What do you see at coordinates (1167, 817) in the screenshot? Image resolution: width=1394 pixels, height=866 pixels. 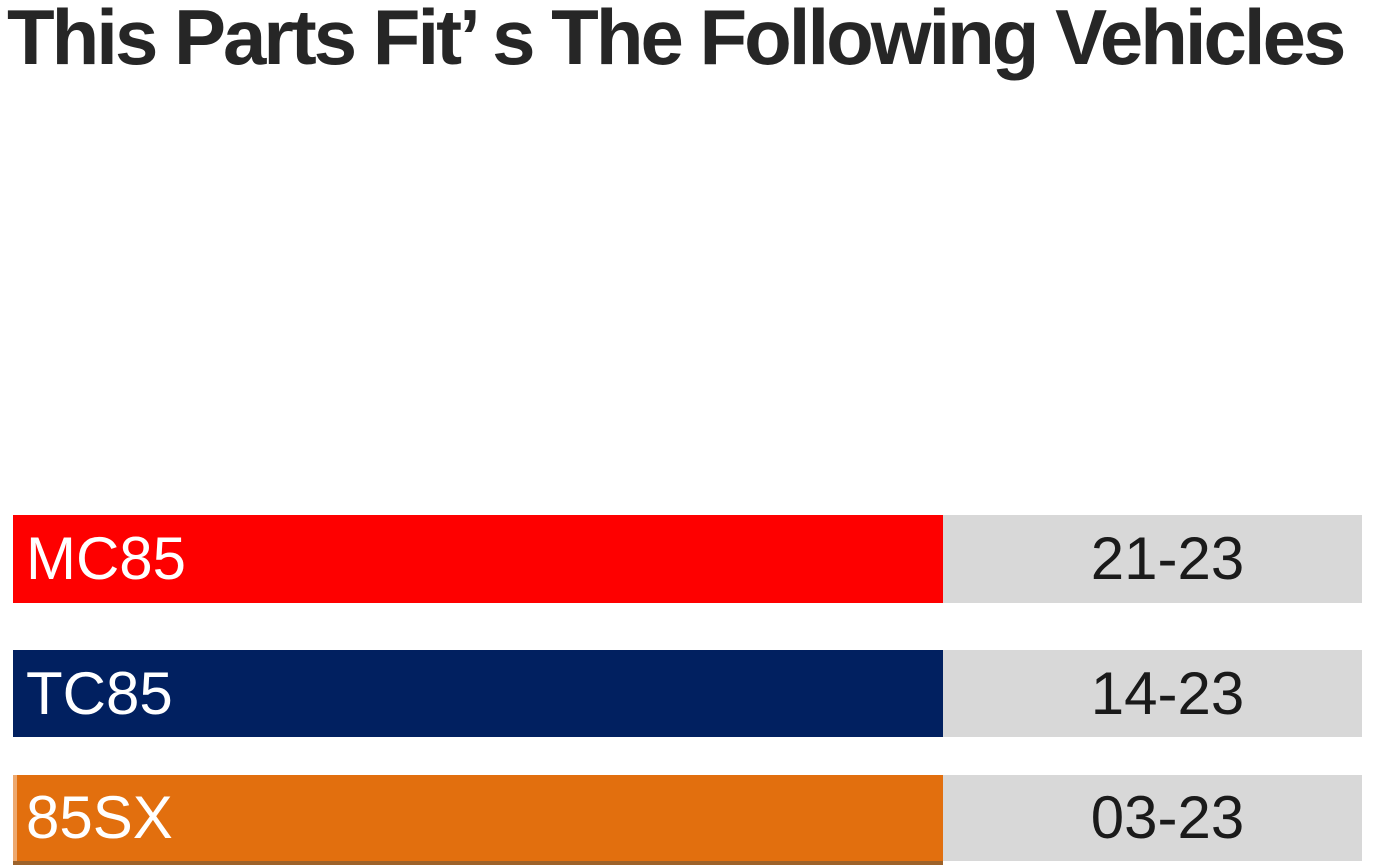 I see `year-range-label: 03-23` at bounding box center [1167, 817].